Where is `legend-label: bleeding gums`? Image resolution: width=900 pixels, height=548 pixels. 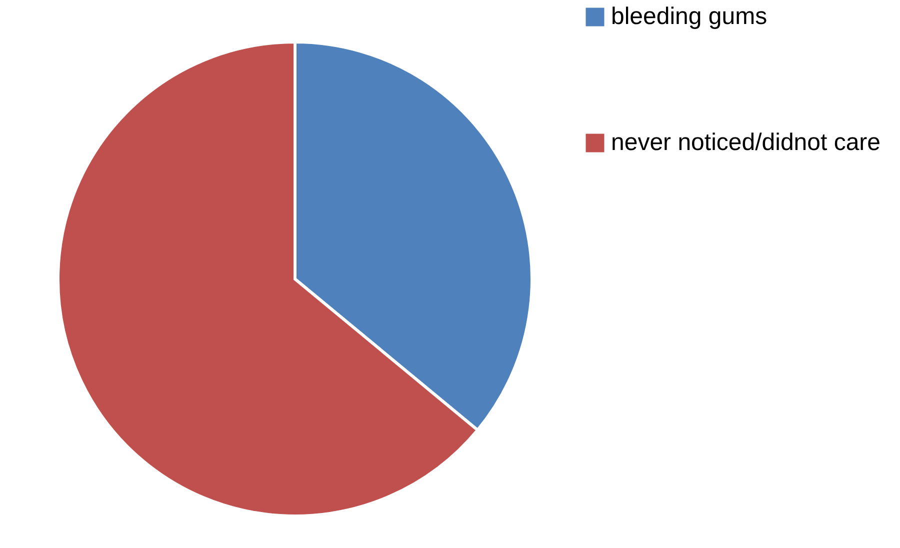
legend-label: bleeding gums is located at coordinates (689, 16).